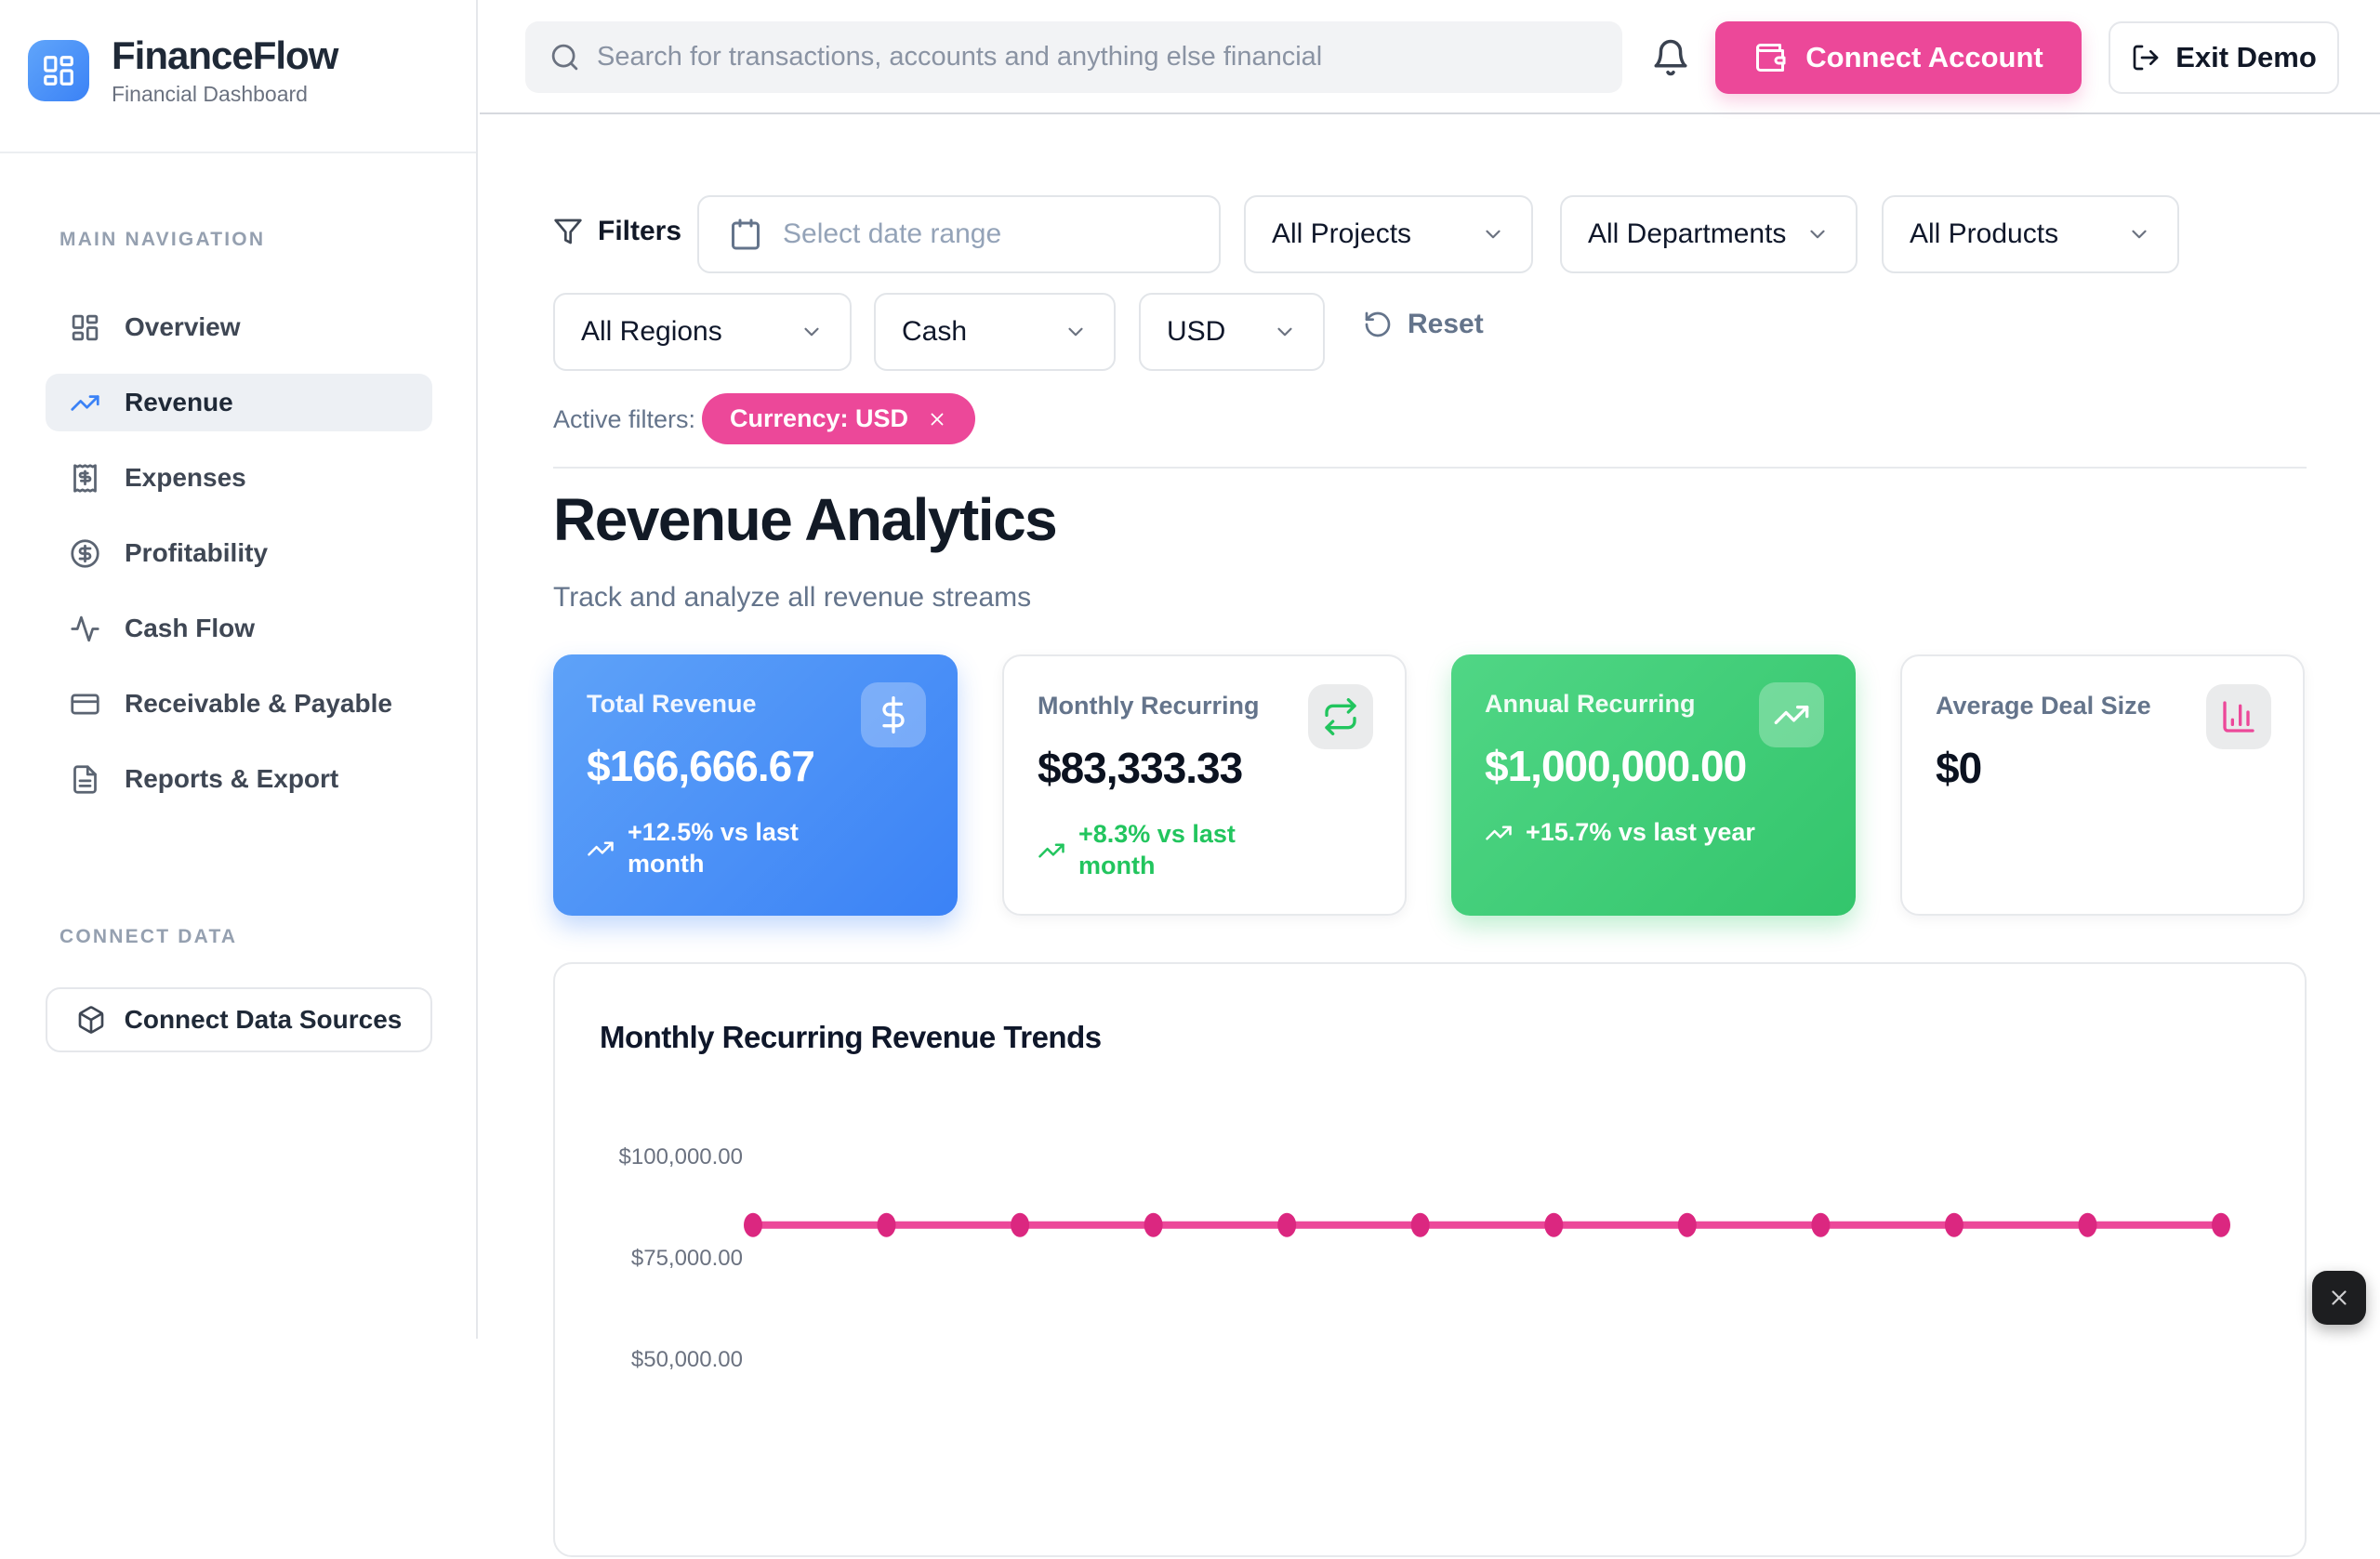 Image resolution: width=2380 pixels, height=1559 pixels. Describe the element at coordinates (1097, 57) in the screenshot. I see `search-input` at that location.